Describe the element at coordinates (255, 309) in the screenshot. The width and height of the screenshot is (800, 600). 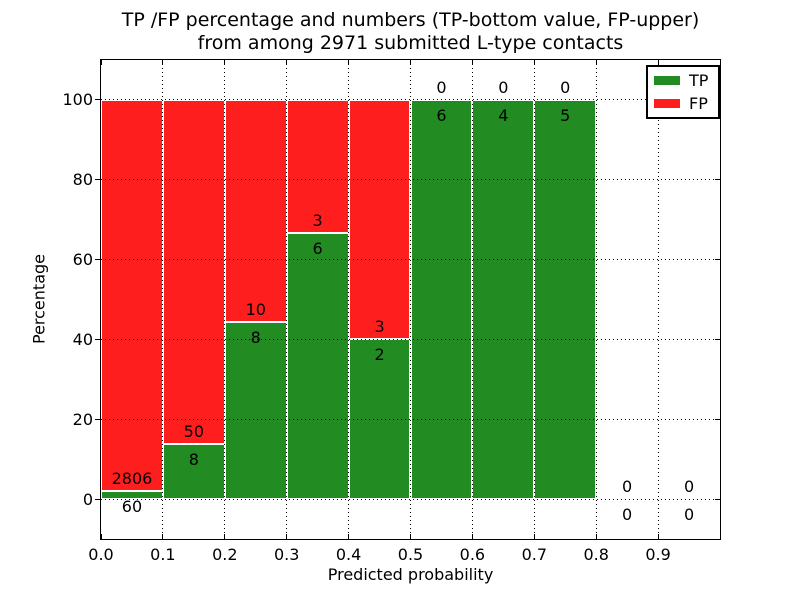
I see `fp-count-label: 10` at that location.